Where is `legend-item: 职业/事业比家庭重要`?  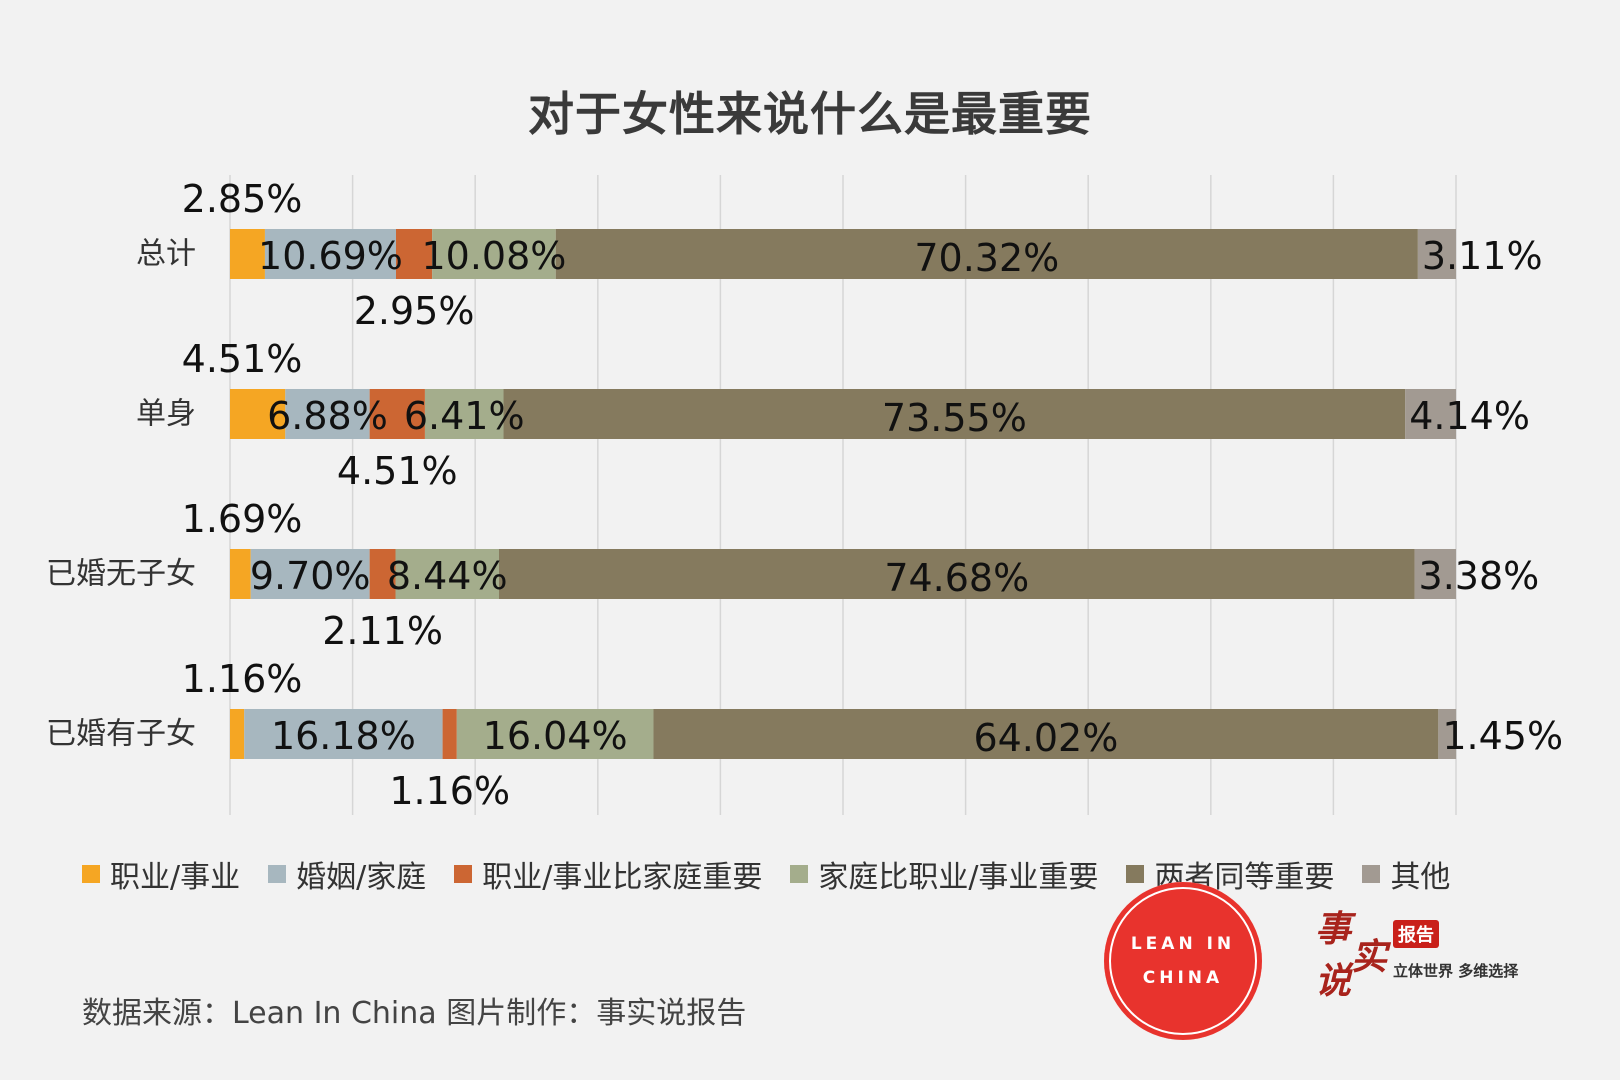 legend-item: 职业/事业比家庭重要 is located at coordinates (608, 874).